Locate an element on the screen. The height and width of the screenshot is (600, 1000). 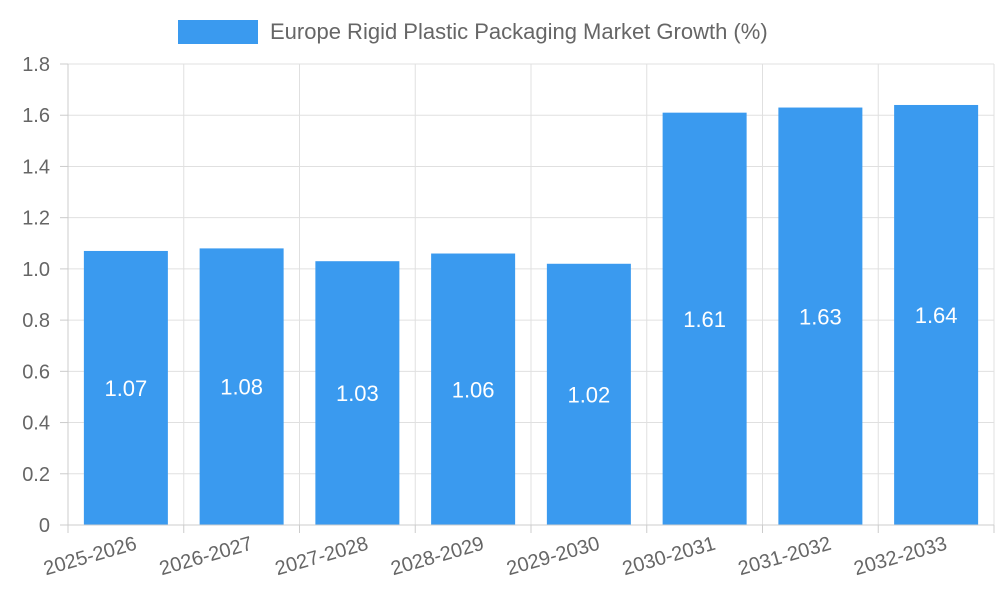
legend-swatch is located at coordinates (218, 32).